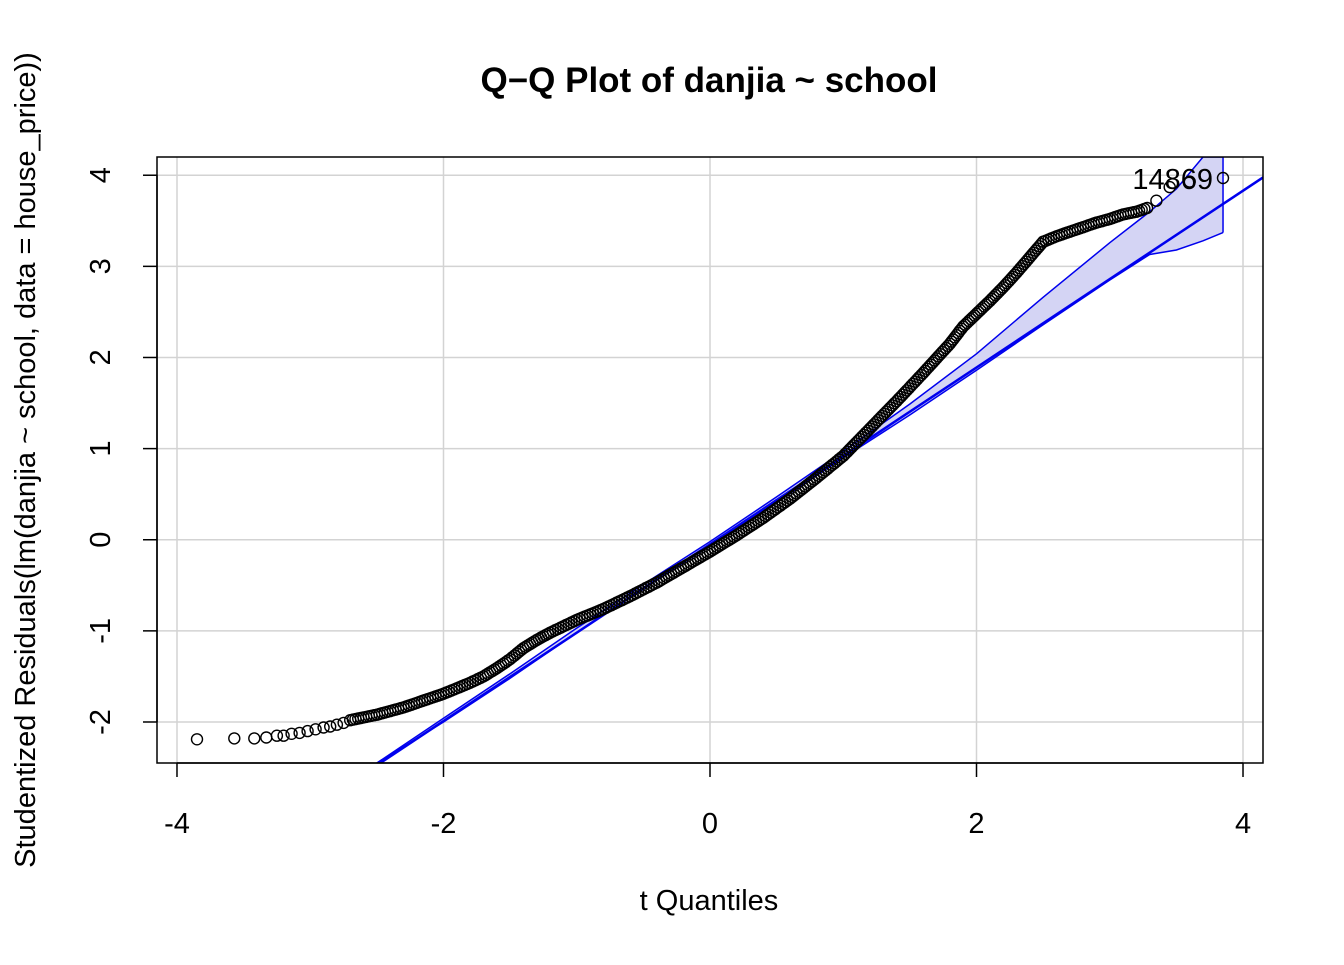 The width and height of the screenshot is (1344, 965). What do you see at coordinates (708, 80) in the screenshot?
I see `chart-title: Q−Q Plot of danjia ~ school` at bounding box center [708, 80].